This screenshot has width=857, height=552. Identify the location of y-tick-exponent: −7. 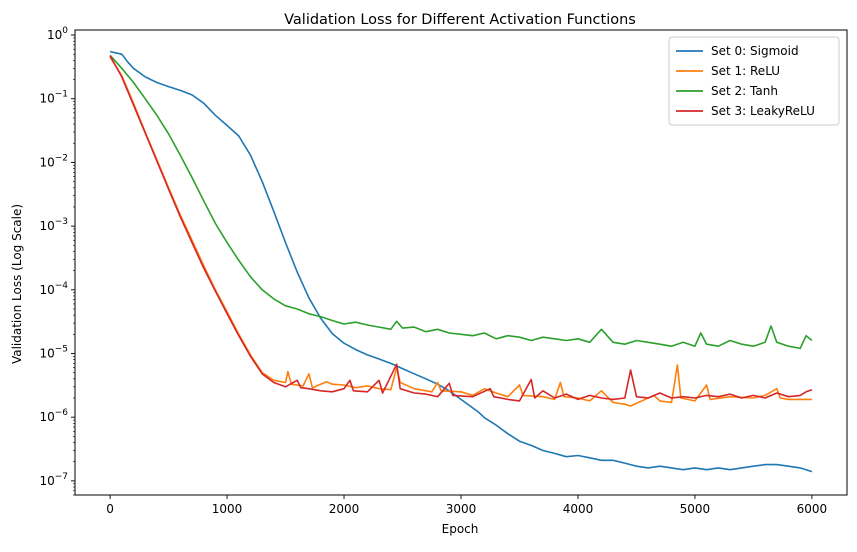
(61, 477).